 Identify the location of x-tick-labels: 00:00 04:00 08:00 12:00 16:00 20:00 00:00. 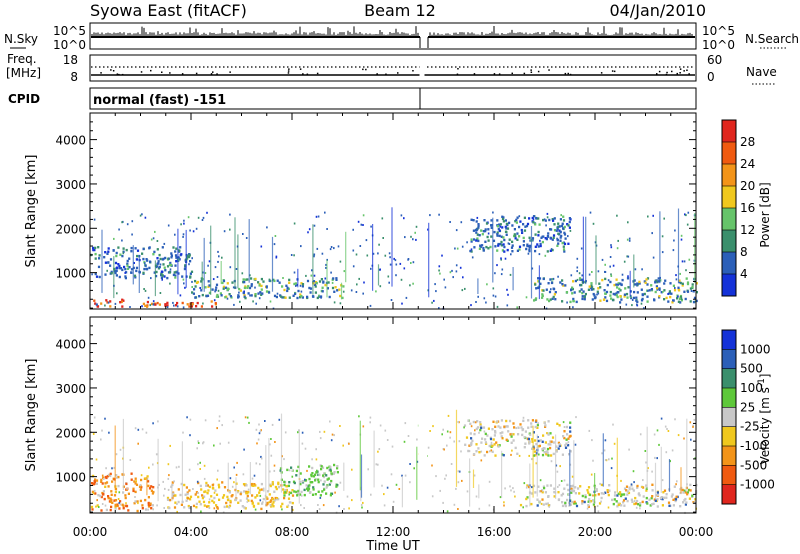
(393, 532).